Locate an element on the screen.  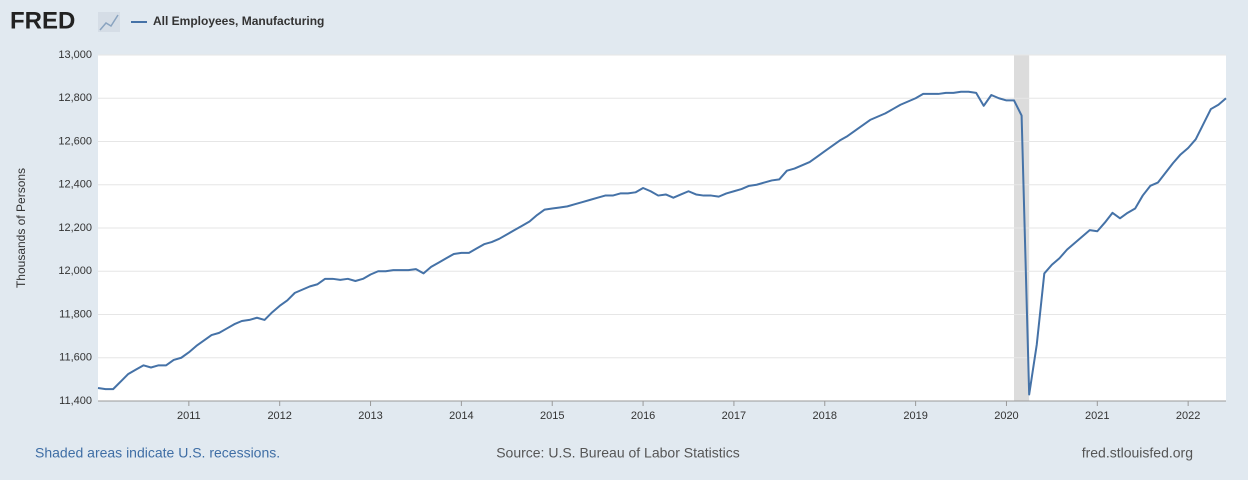
source: Source: U.S. Bureau of Labor Statistics is located at coordinates (618, 453).